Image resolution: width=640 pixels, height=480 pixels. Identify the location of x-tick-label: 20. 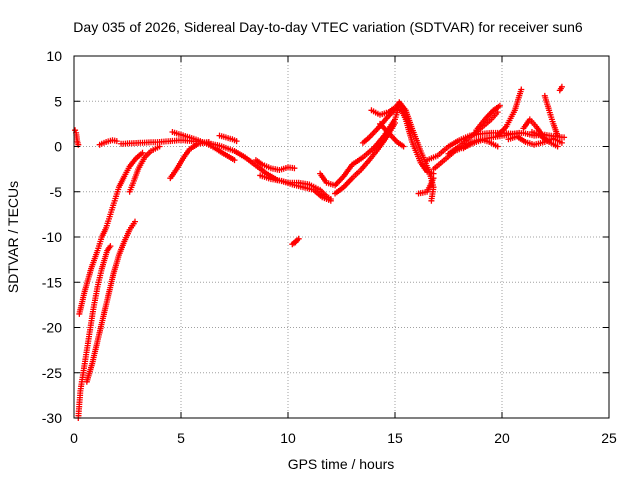
(502, 438).